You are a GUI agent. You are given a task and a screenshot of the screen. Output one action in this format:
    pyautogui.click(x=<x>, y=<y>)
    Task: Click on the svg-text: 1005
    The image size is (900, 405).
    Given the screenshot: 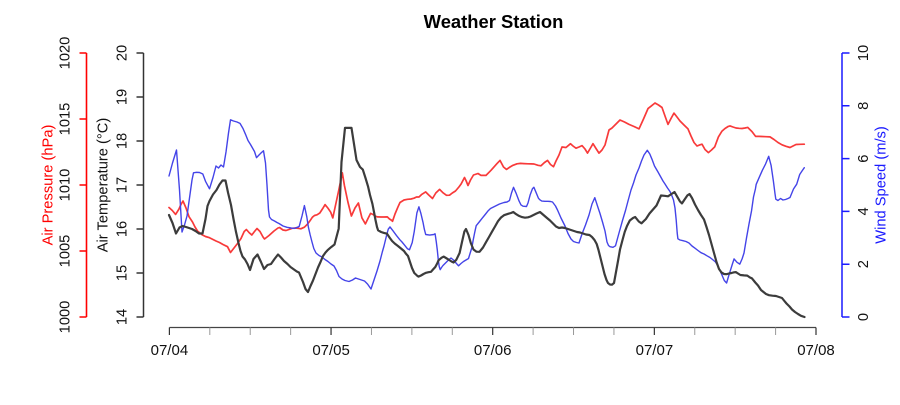 What is the action you would take?
    pyautogui.click(x=66, y=251)
    